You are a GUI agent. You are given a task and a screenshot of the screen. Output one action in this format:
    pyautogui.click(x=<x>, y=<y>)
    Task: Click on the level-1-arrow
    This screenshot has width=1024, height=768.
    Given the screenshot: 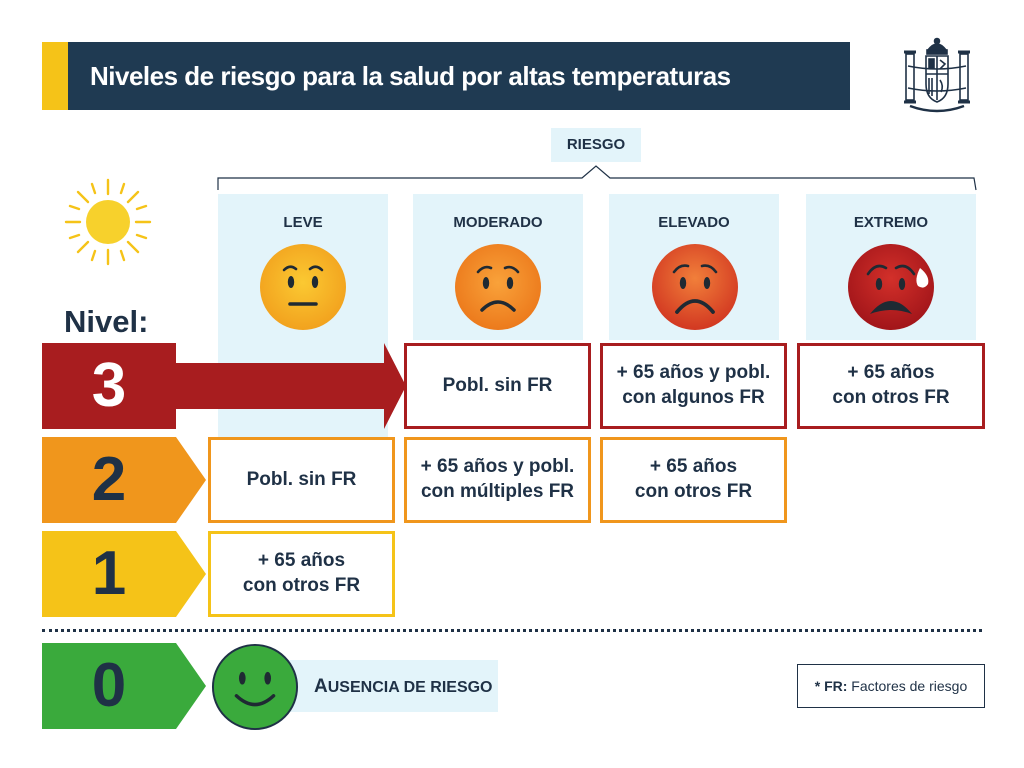 What is the action you would take?
    pyautogui.click(x=191, y=574)
    